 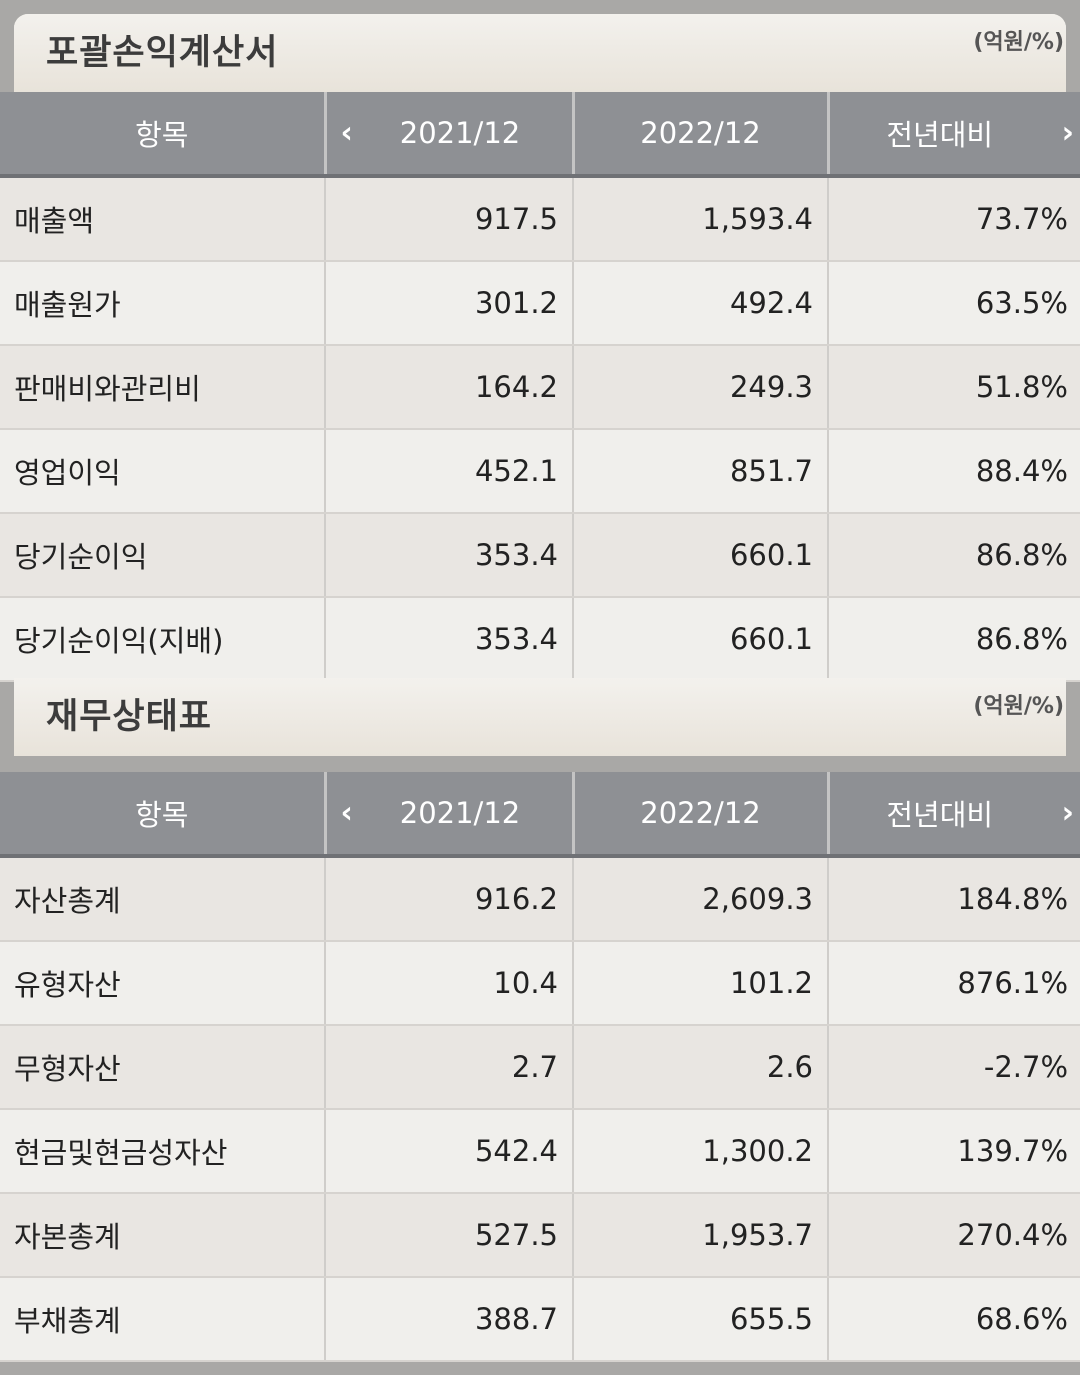 I want to click on income-statement-title: 포괄손익계산서, so click(x=162, y=53).